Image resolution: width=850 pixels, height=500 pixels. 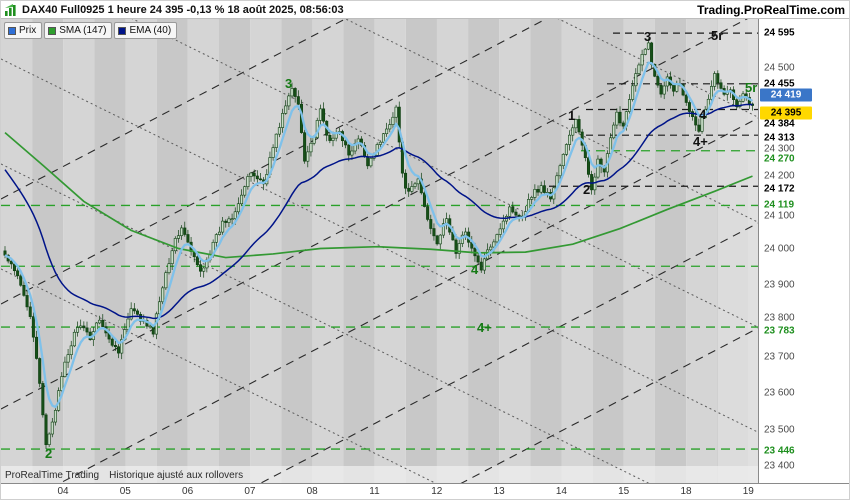 What do you see at coordinates (648, 36) in the screenshot?
I see `wave-count-label-black-3: 3` at bounding box center [648, 36].